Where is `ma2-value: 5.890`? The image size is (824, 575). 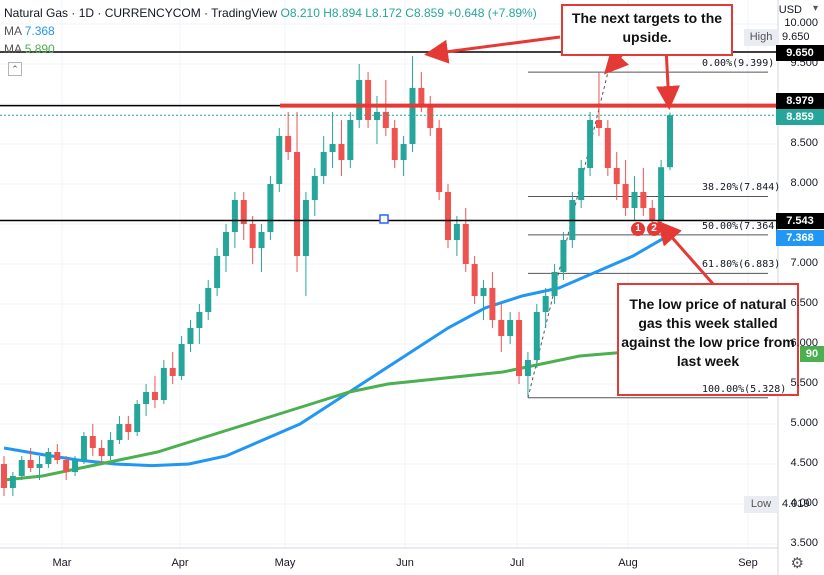
ma2-value: 5.890 is located at coordinates (39, 49).